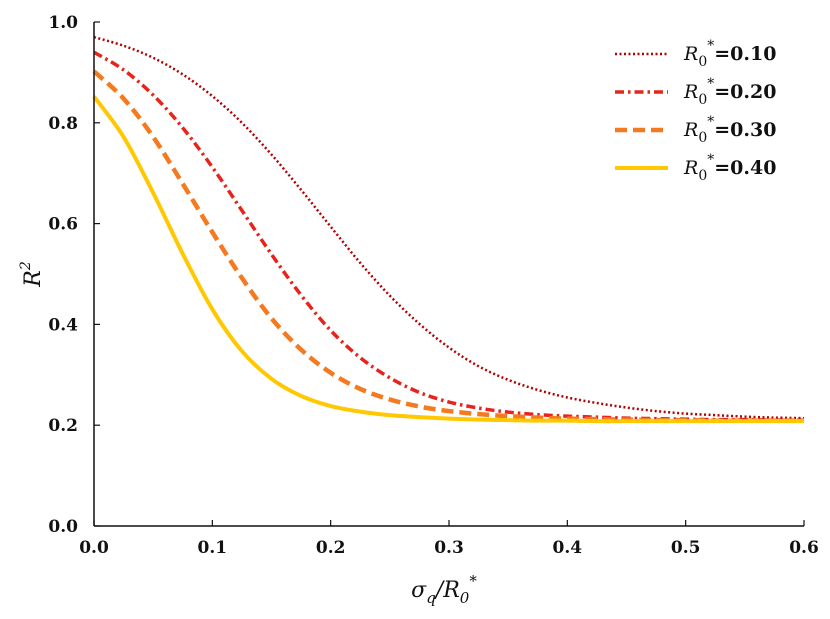 This screenshot has width=830, height=619. I want to click on x-tick-label: 0.4, so click(568, 548).